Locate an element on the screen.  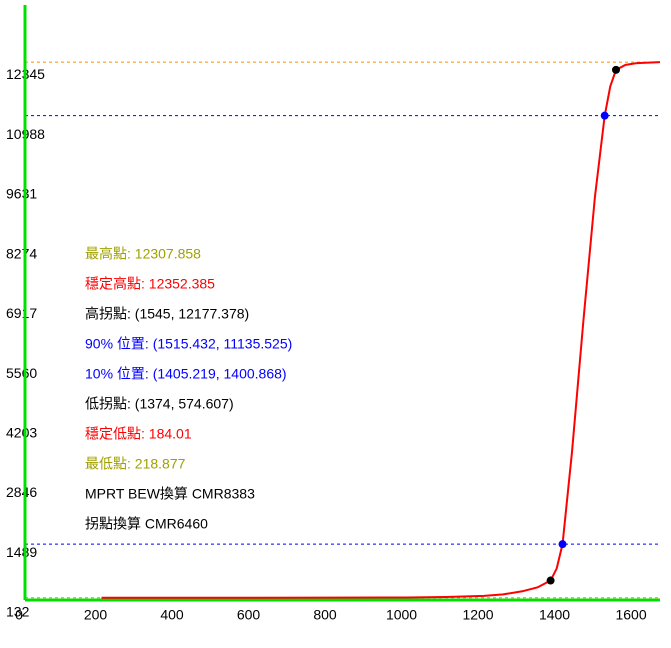
y-tick-label: 5560 is located at coordinates (21, 373).